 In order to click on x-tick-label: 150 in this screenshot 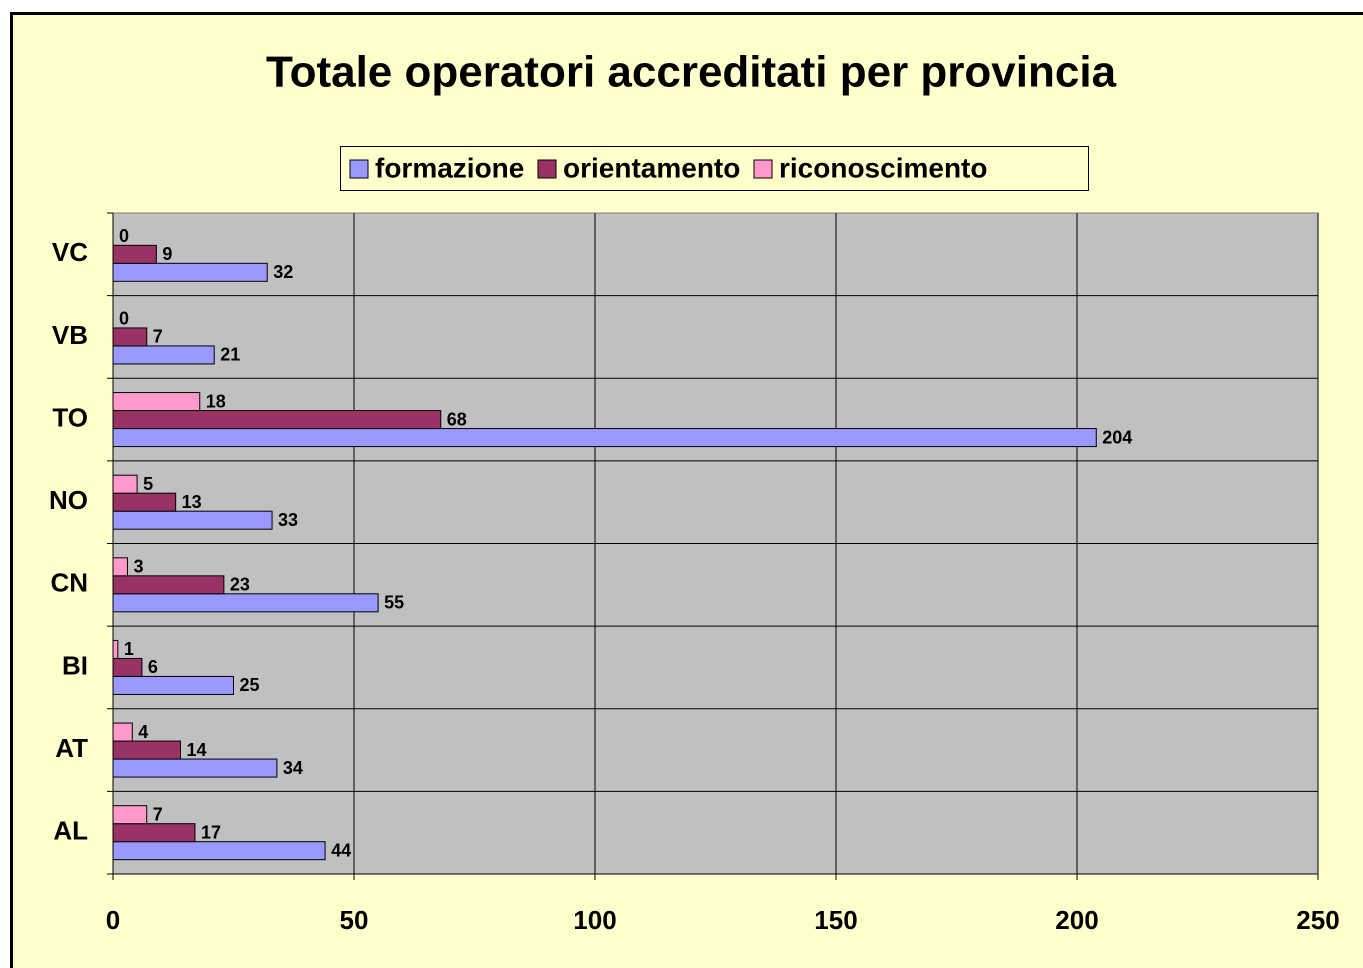, I will do `click(835, 920)`.